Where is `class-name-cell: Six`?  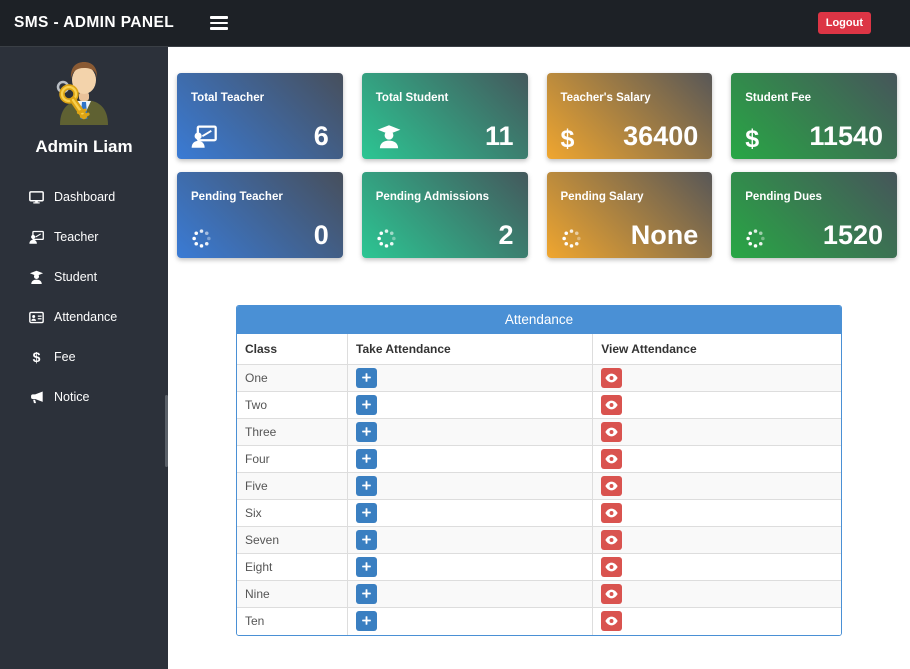 class-name-cell: Six is located at coordinates (293, 513).